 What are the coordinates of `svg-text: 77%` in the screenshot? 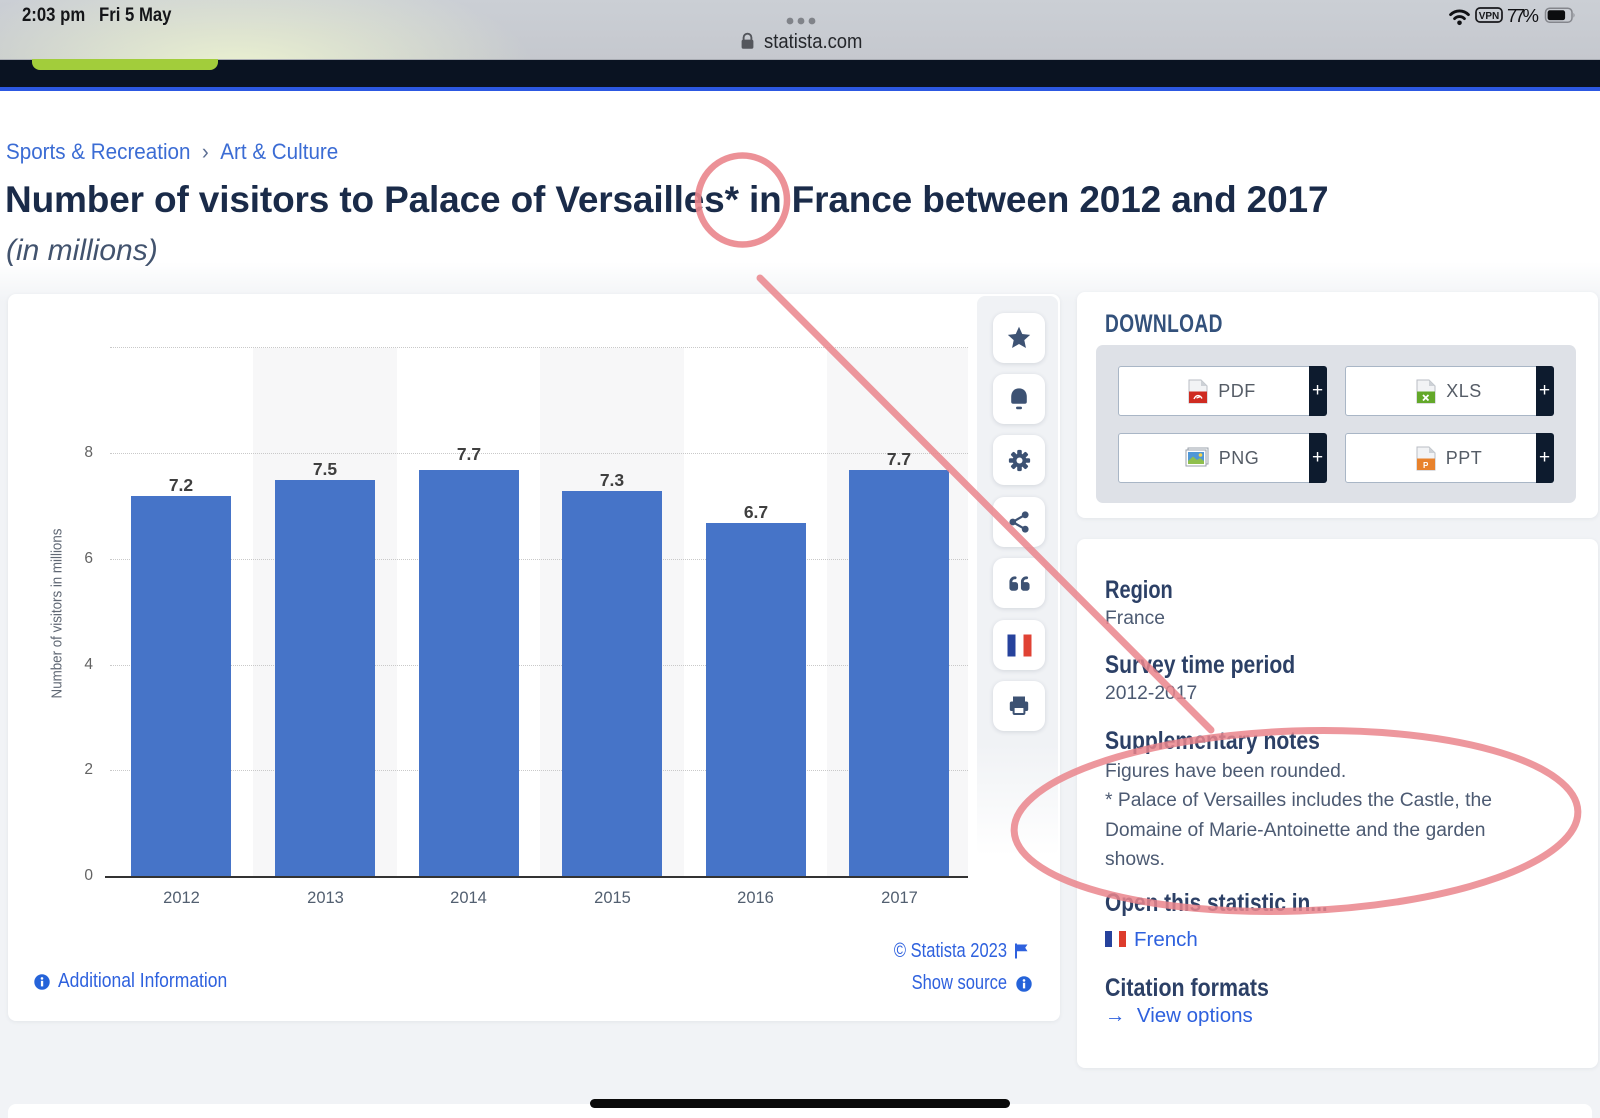 It's located at (1523, 16).